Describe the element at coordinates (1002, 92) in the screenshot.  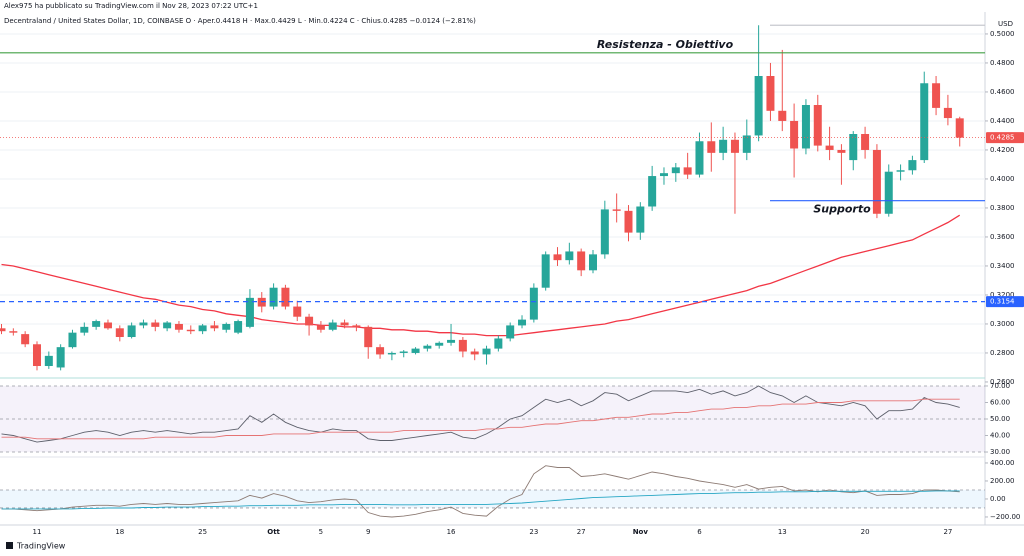
I see `y-tick-label: 0.4600` at that location.